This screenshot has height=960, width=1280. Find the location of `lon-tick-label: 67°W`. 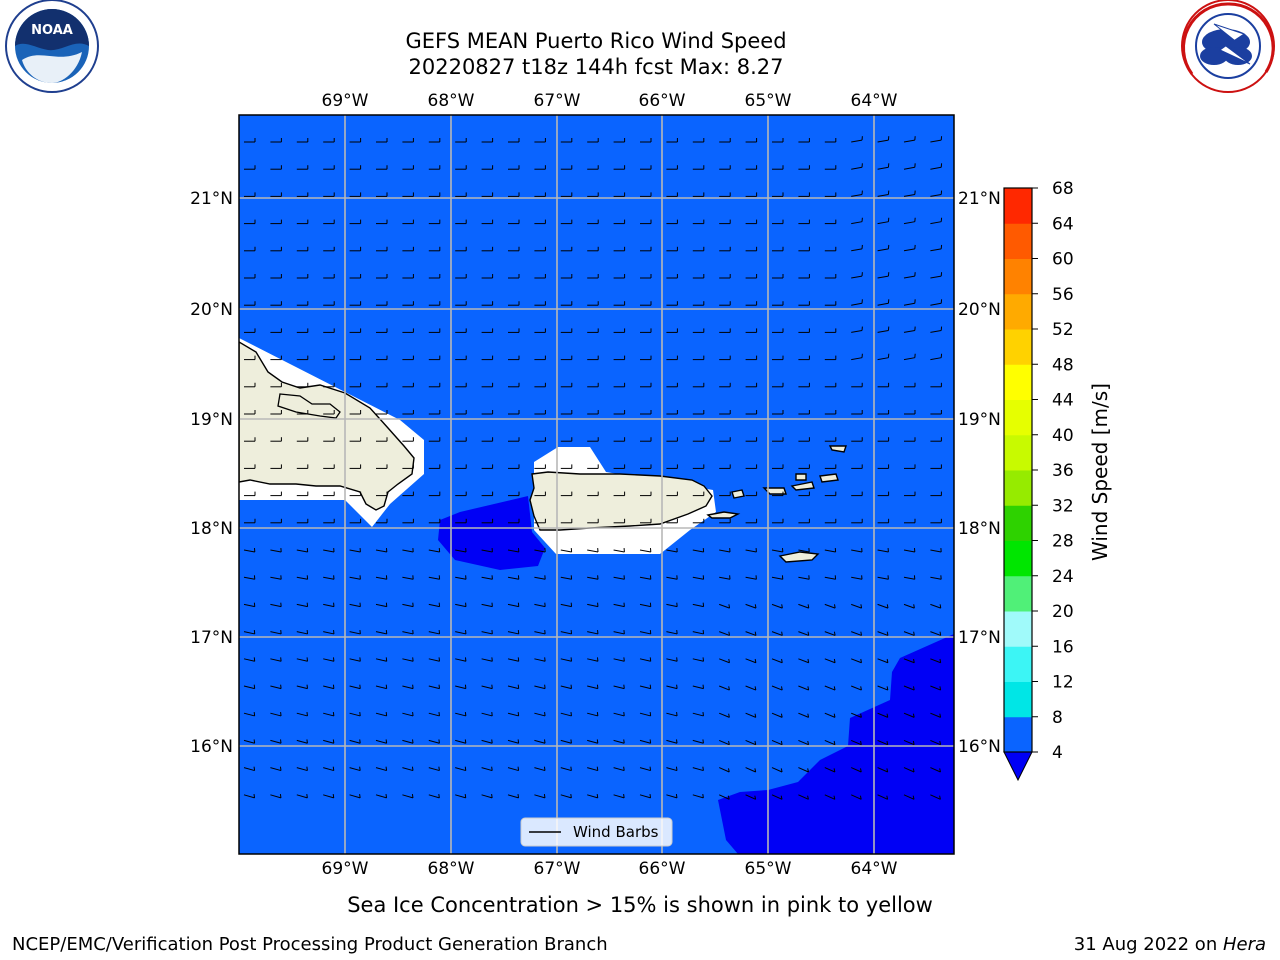

lon-tick-label: 67°W is located at coordinates (557, 101).